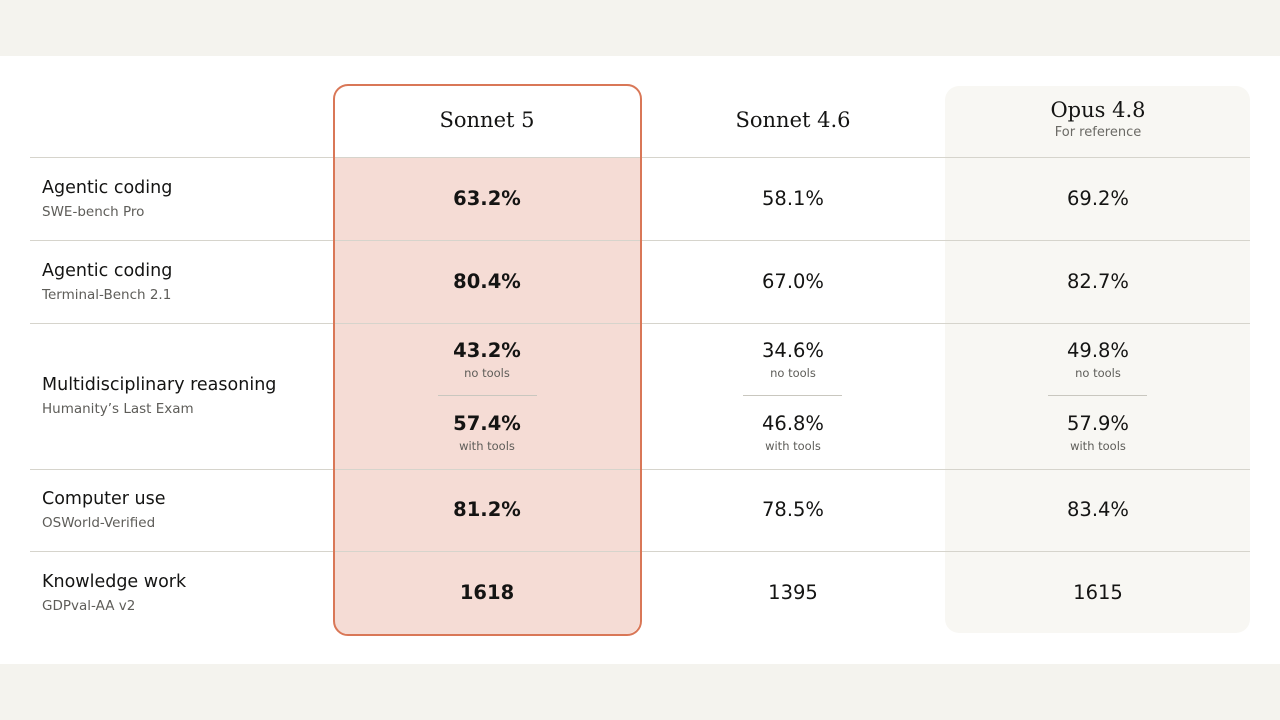 This screenshot has width=1280, height=720. What do you see at coordinates (114, 582) in the screenshot?
I see `row-title: Knowledge work` at bounding box center [114, 582].